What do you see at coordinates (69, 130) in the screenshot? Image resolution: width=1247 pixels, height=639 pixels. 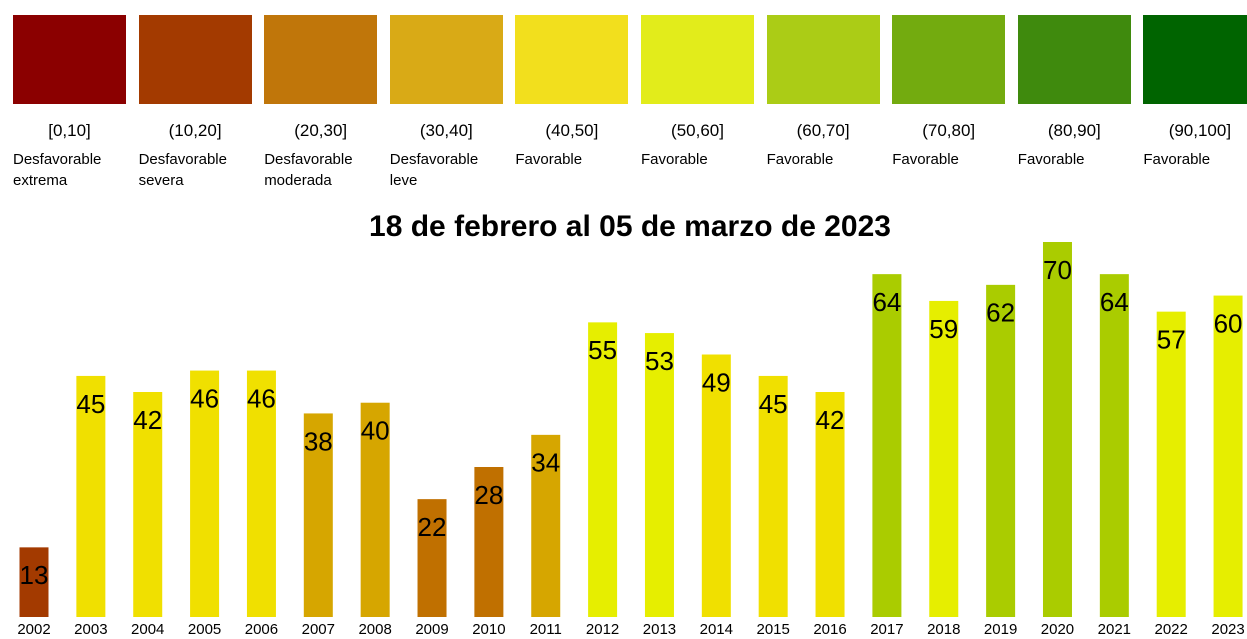 I see `legend-range: [0,10]` at bounding box center [69, 130].